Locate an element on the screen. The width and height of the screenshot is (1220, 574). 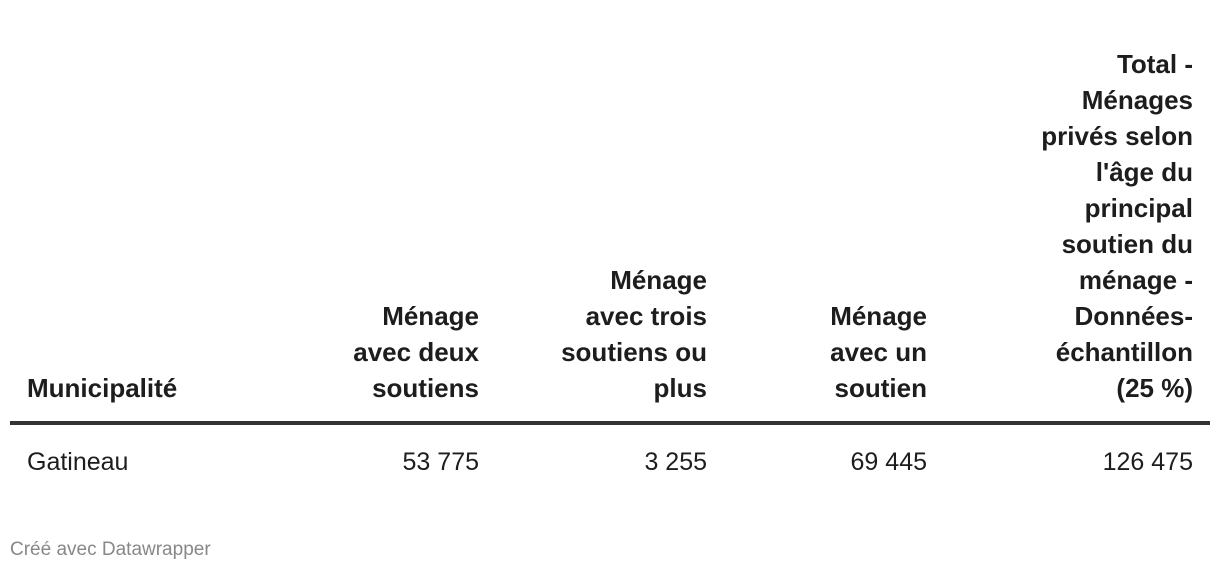
header-line: soutien is located at coordinates (880, 388).